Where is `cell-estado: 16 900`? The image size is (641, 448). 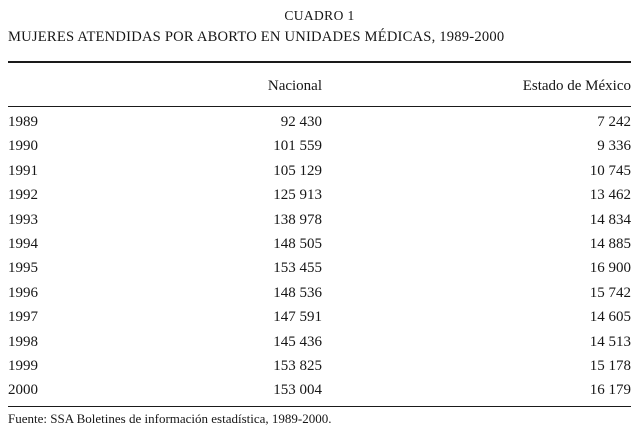
cell-estado: 16 900 is located at coordinates (610, 268).